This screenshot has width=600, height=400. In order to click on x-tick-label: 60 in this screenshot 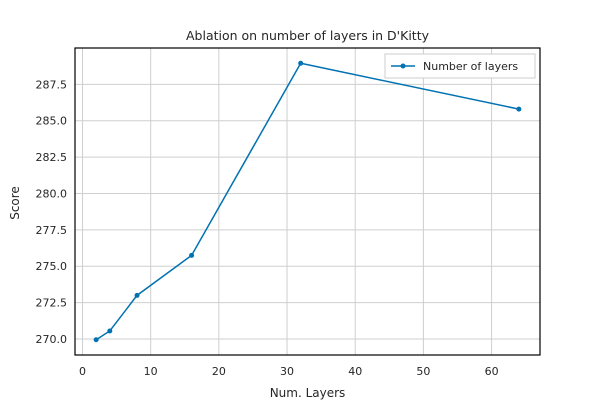, I will do `click(492, 371)`.